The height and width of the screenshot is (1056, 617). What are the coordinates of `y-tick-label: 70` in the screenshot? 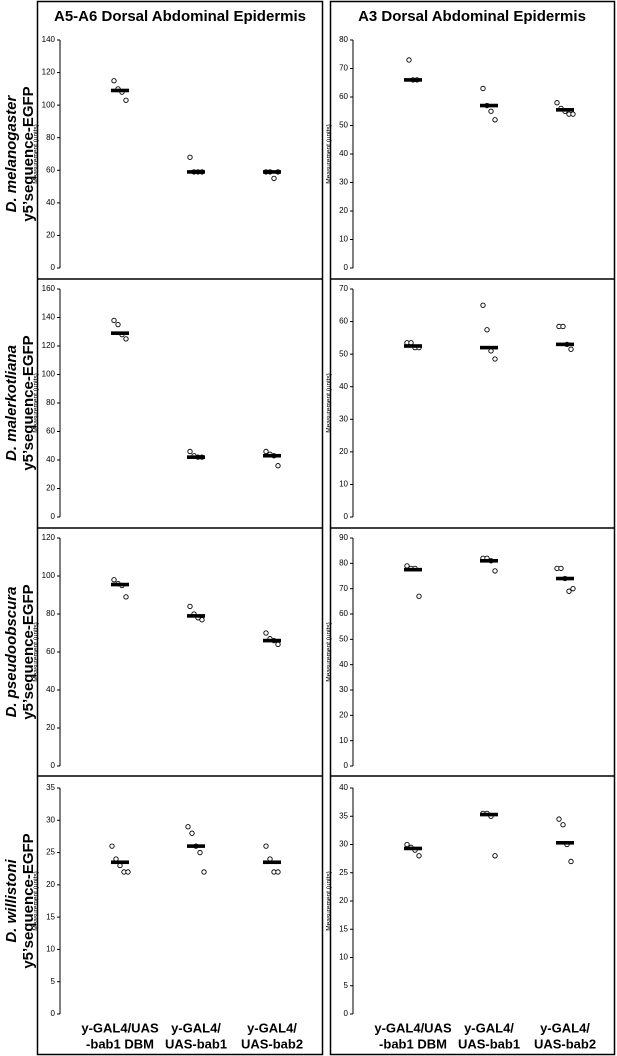 It's located at (343, 588).